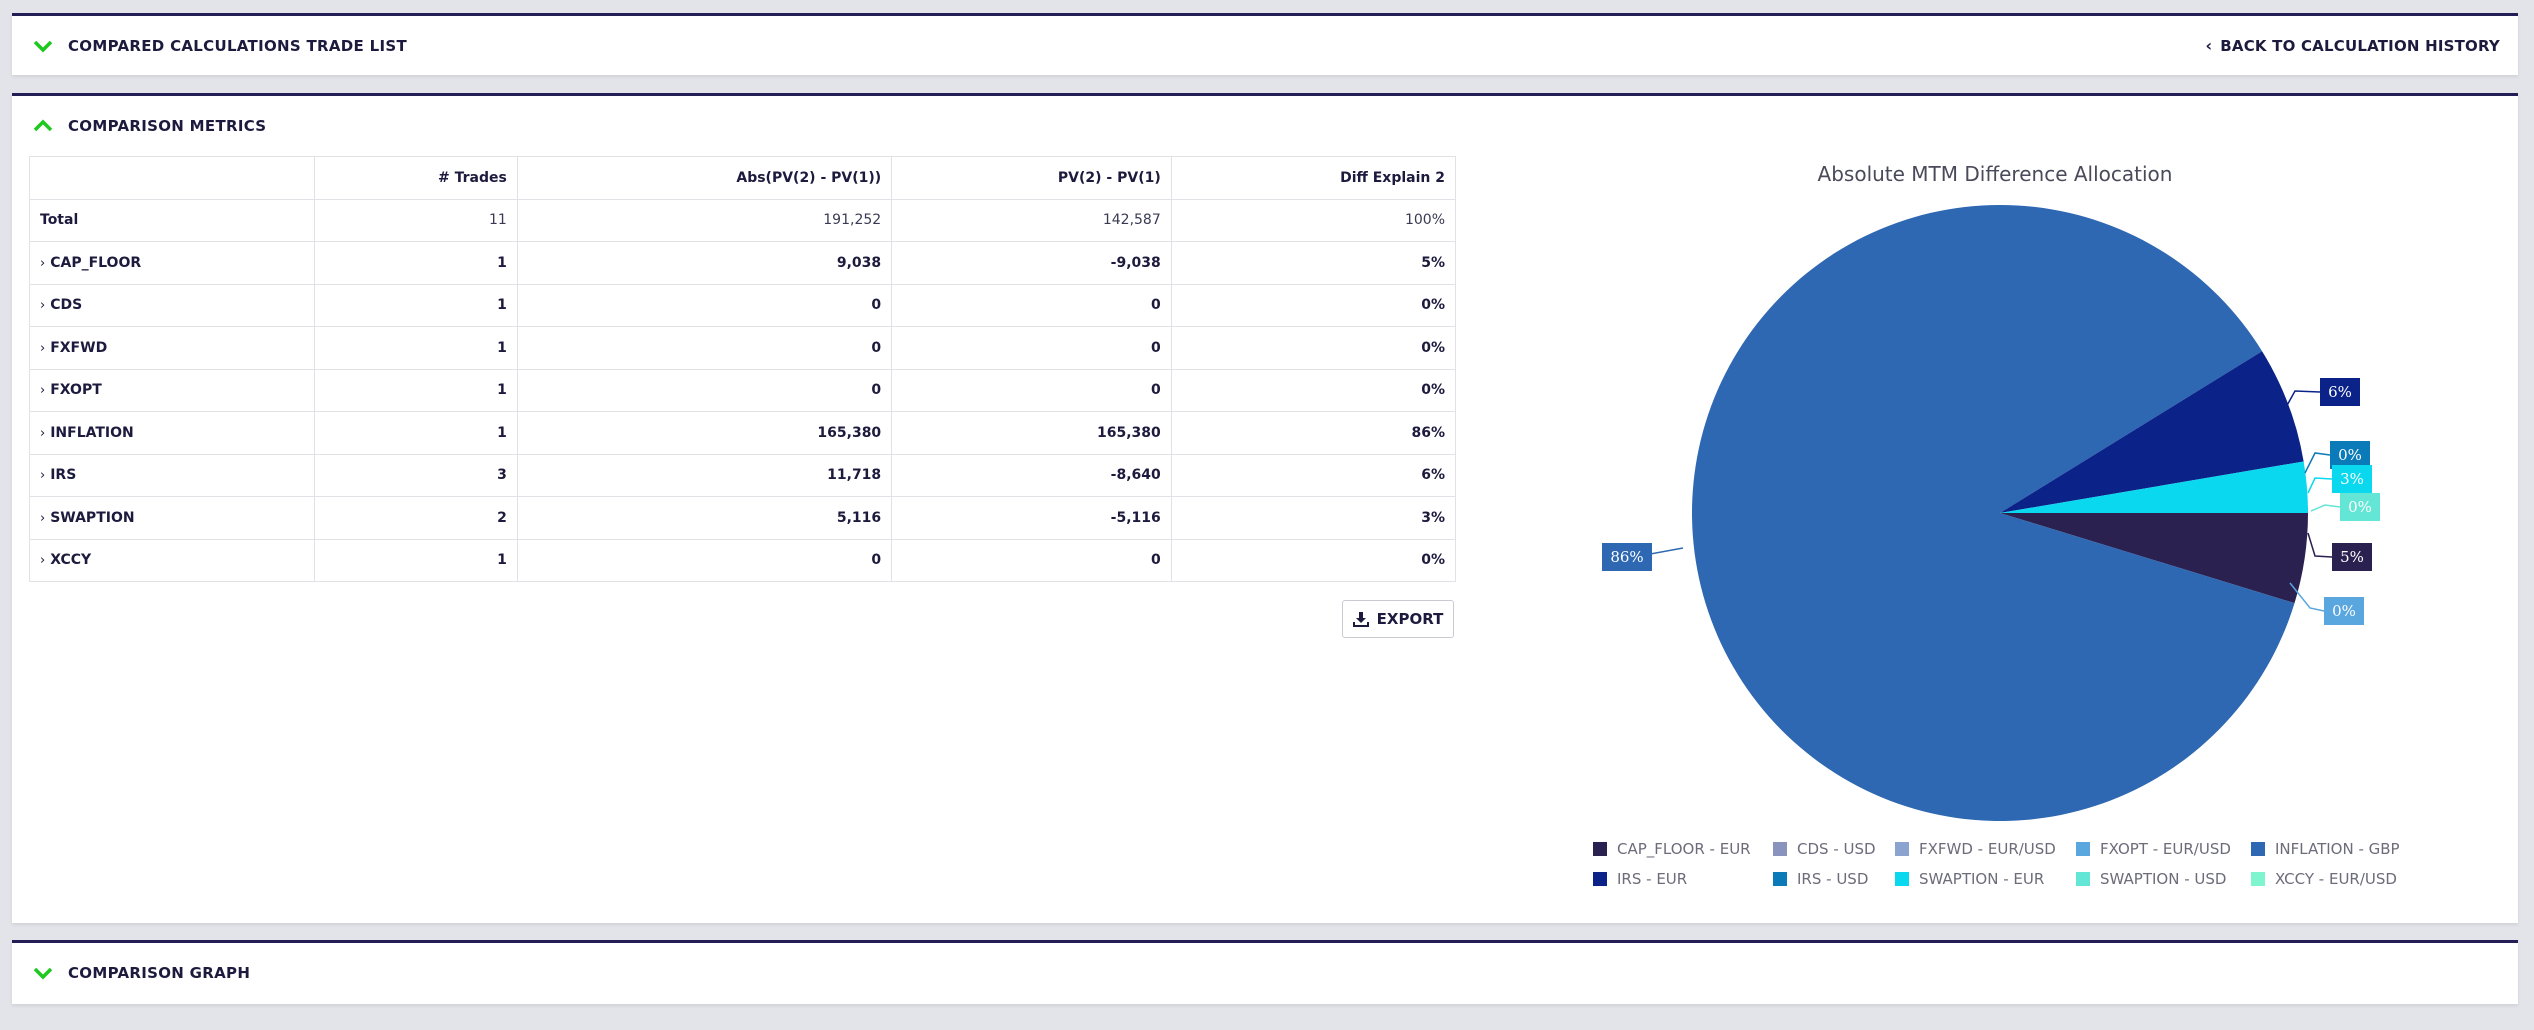  Describe the element at coordinates (743, 475) in the screenshot. I see `table-row: › IRS 3 11,718 -8,640 6%` at that location.